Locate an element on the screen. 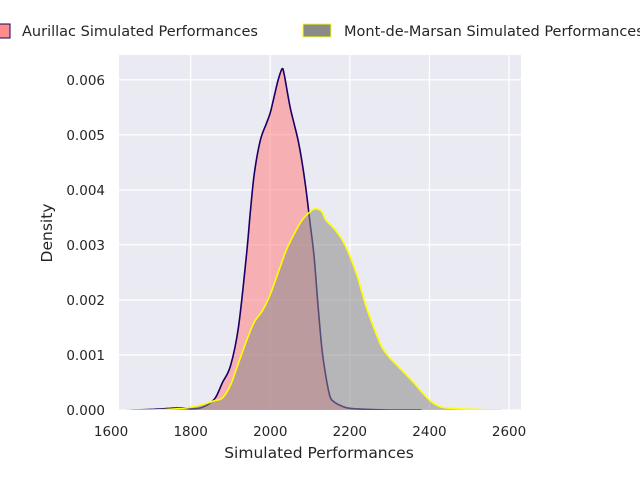  x-axis-label: Simulated Performances is located at coordinates (319, 453).